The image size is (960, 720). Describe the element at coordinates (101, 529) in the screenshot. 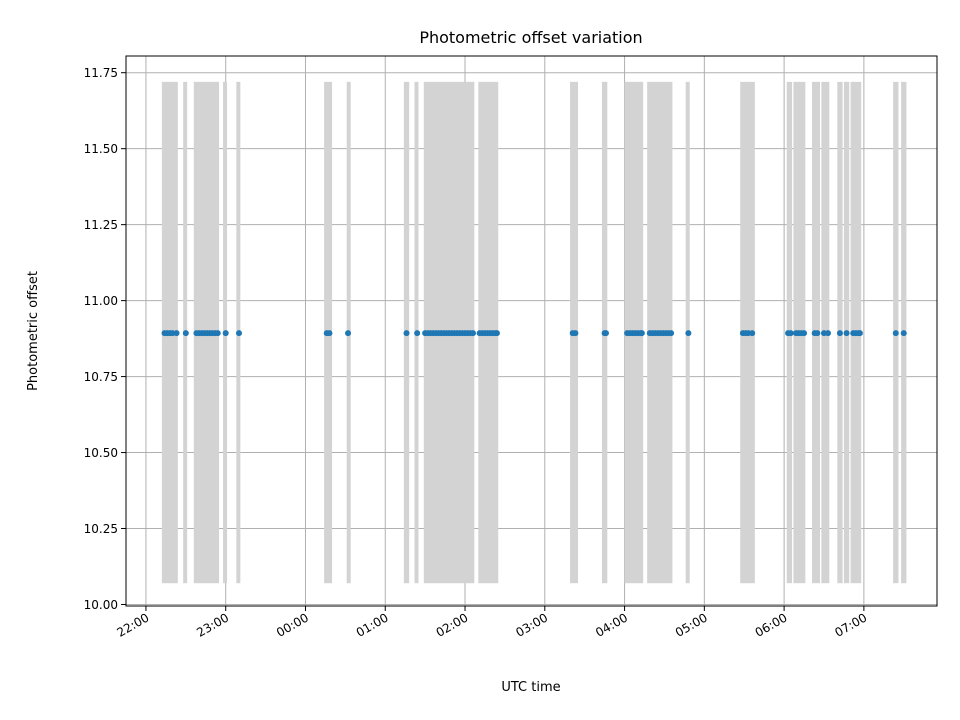

I see `y-tick-label: 10.25` at that location.